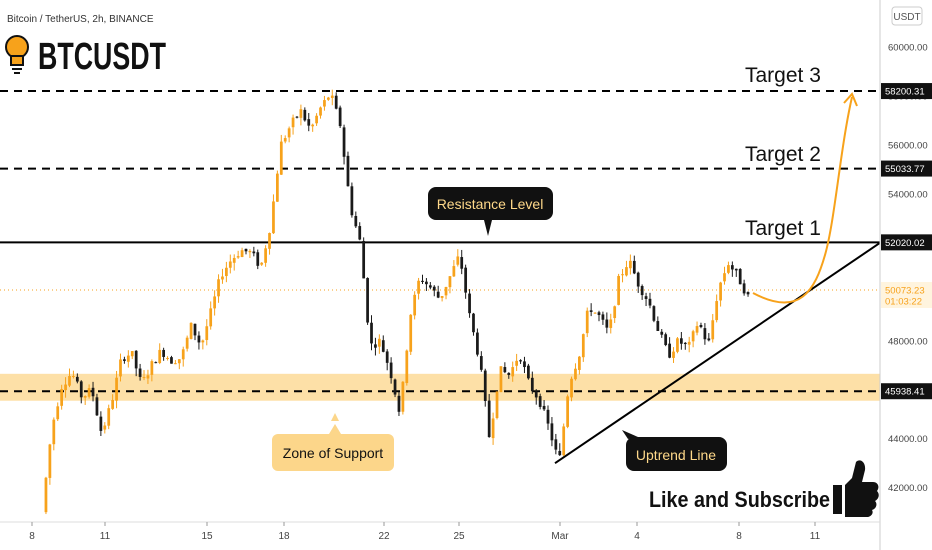 The width and height of the screenshot is (932, 550). I want to click on uptrend-label: Uptrend Line, so click(676, 455).